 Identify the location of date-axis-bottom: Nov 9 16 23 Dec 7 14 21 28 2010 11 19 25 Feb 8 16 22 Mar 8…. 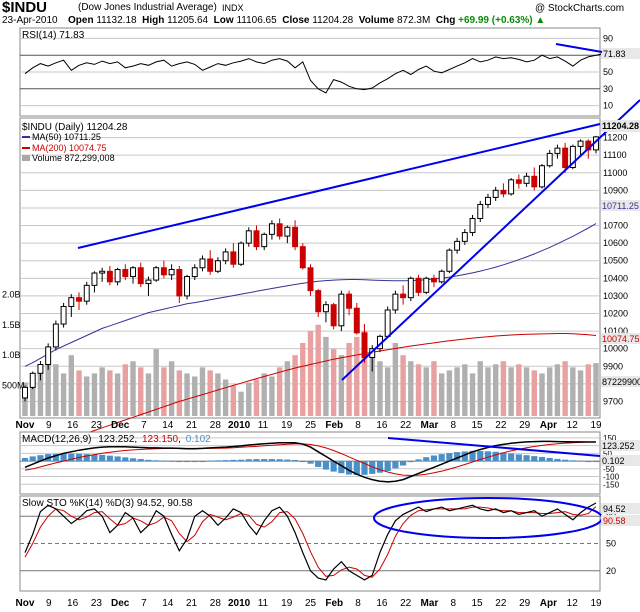
(309, 603).